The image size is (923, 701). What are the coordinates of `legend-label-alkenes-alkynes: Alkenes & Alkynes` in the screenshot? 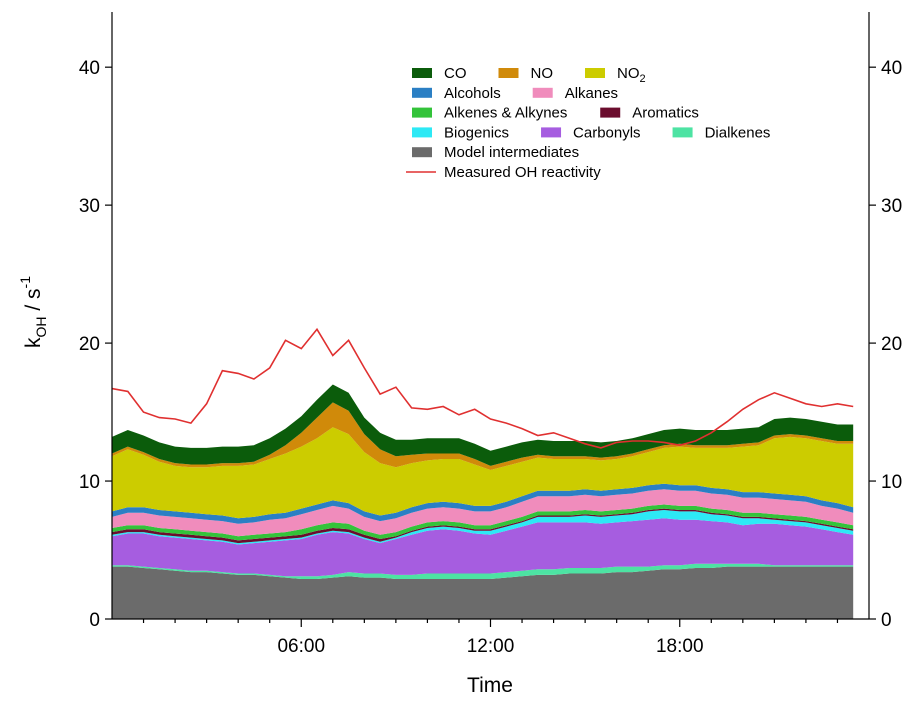 It's located at (505, 113).